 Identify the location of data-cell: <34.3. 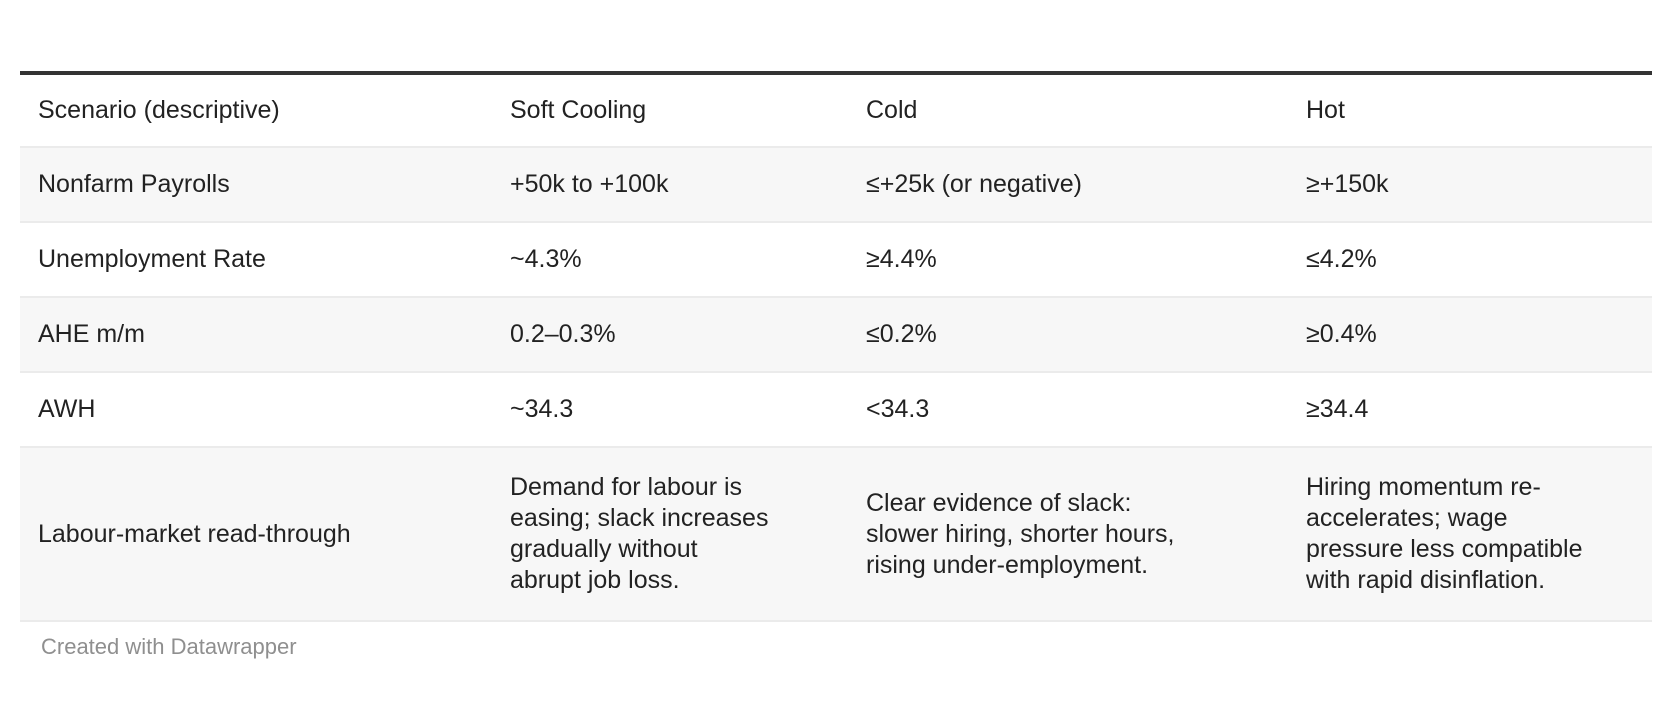
(1068, 410).